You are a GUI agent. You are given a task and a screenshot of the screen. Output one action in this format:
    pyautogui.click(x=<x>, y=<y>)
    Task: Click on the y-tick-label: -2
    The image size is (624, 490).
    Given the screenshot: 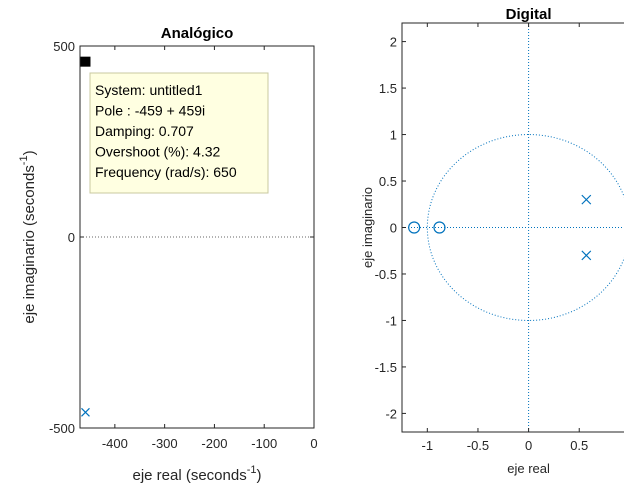 What is the action you would take?
    pyautogui.click(x=391, y=413)
    